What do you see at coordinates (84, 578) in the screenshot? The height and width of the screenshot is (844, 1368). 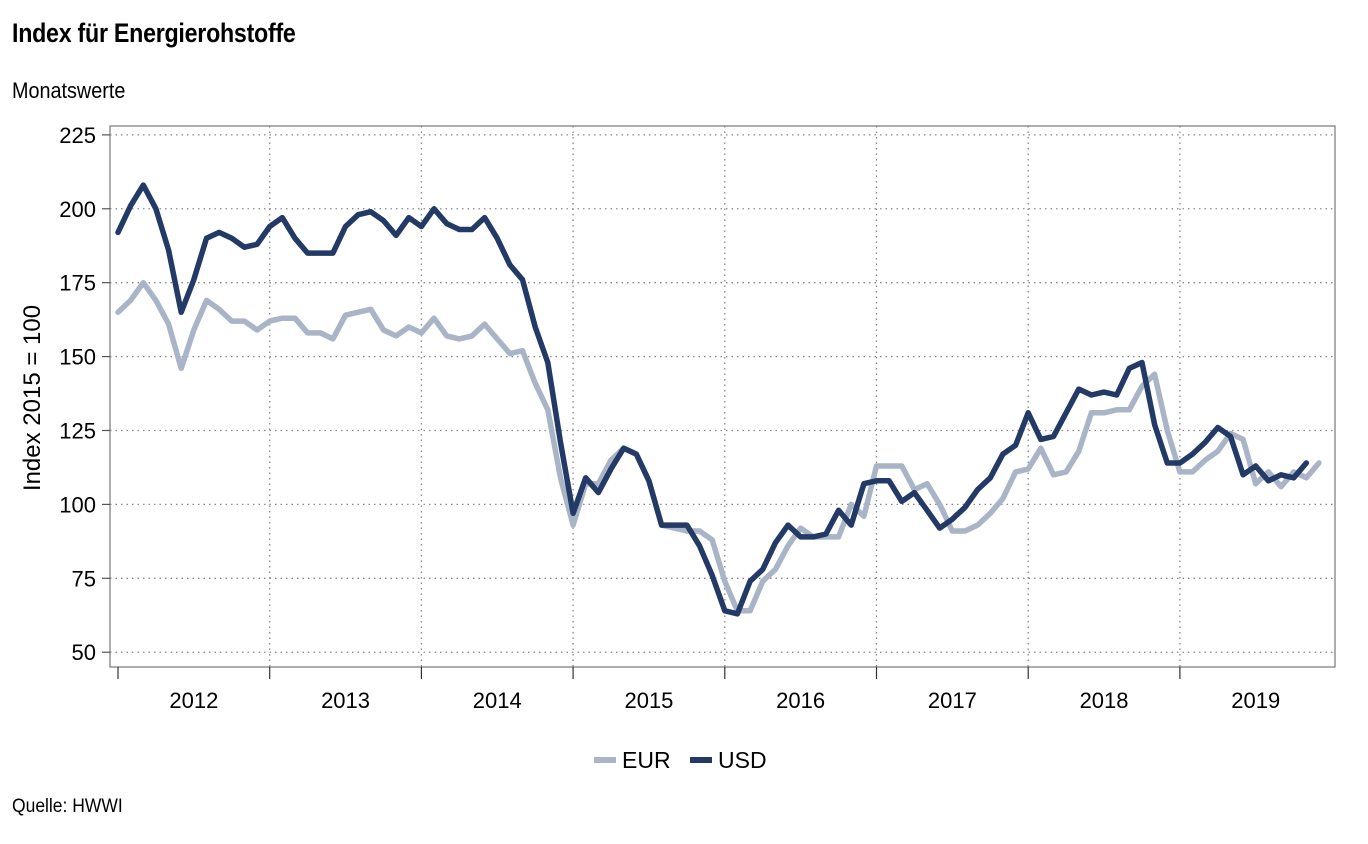 I see `y-tick-label: 75` at bounding box center [84, 578].